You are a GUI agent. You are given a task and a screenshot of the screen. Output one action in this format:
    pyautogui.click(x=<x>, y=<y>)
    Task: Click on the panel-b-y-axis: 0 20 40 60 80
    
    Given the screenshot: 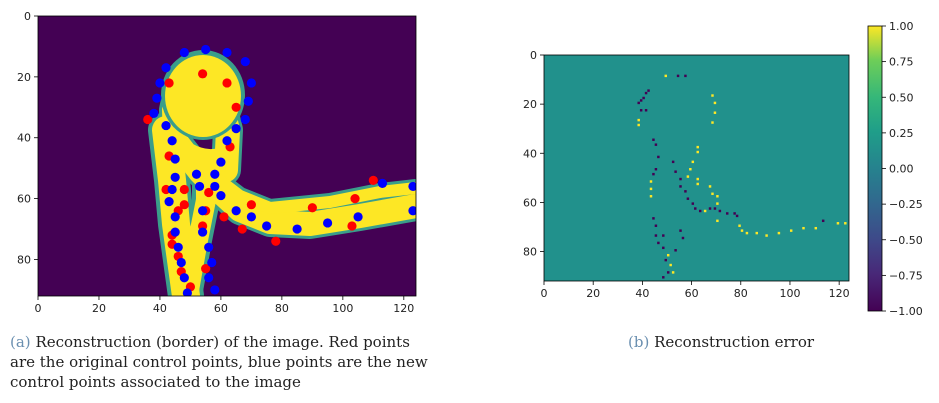 What is the action you would take?
    pyautogui.click(x=533, y=154)
    